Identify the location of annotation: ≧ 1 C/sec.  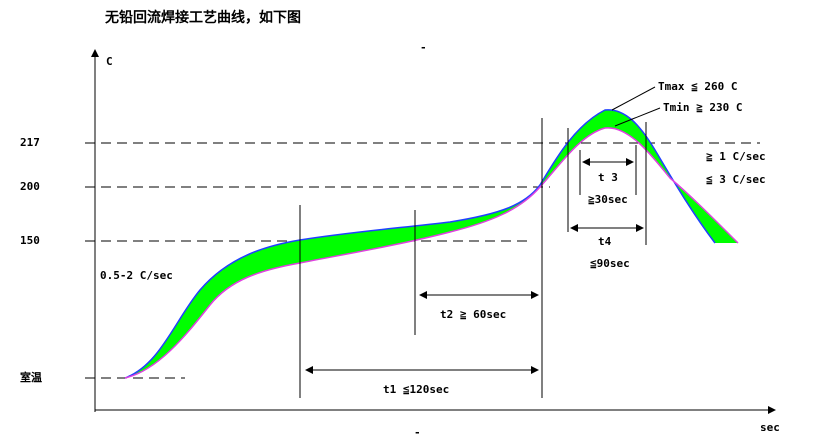
(736, 156).